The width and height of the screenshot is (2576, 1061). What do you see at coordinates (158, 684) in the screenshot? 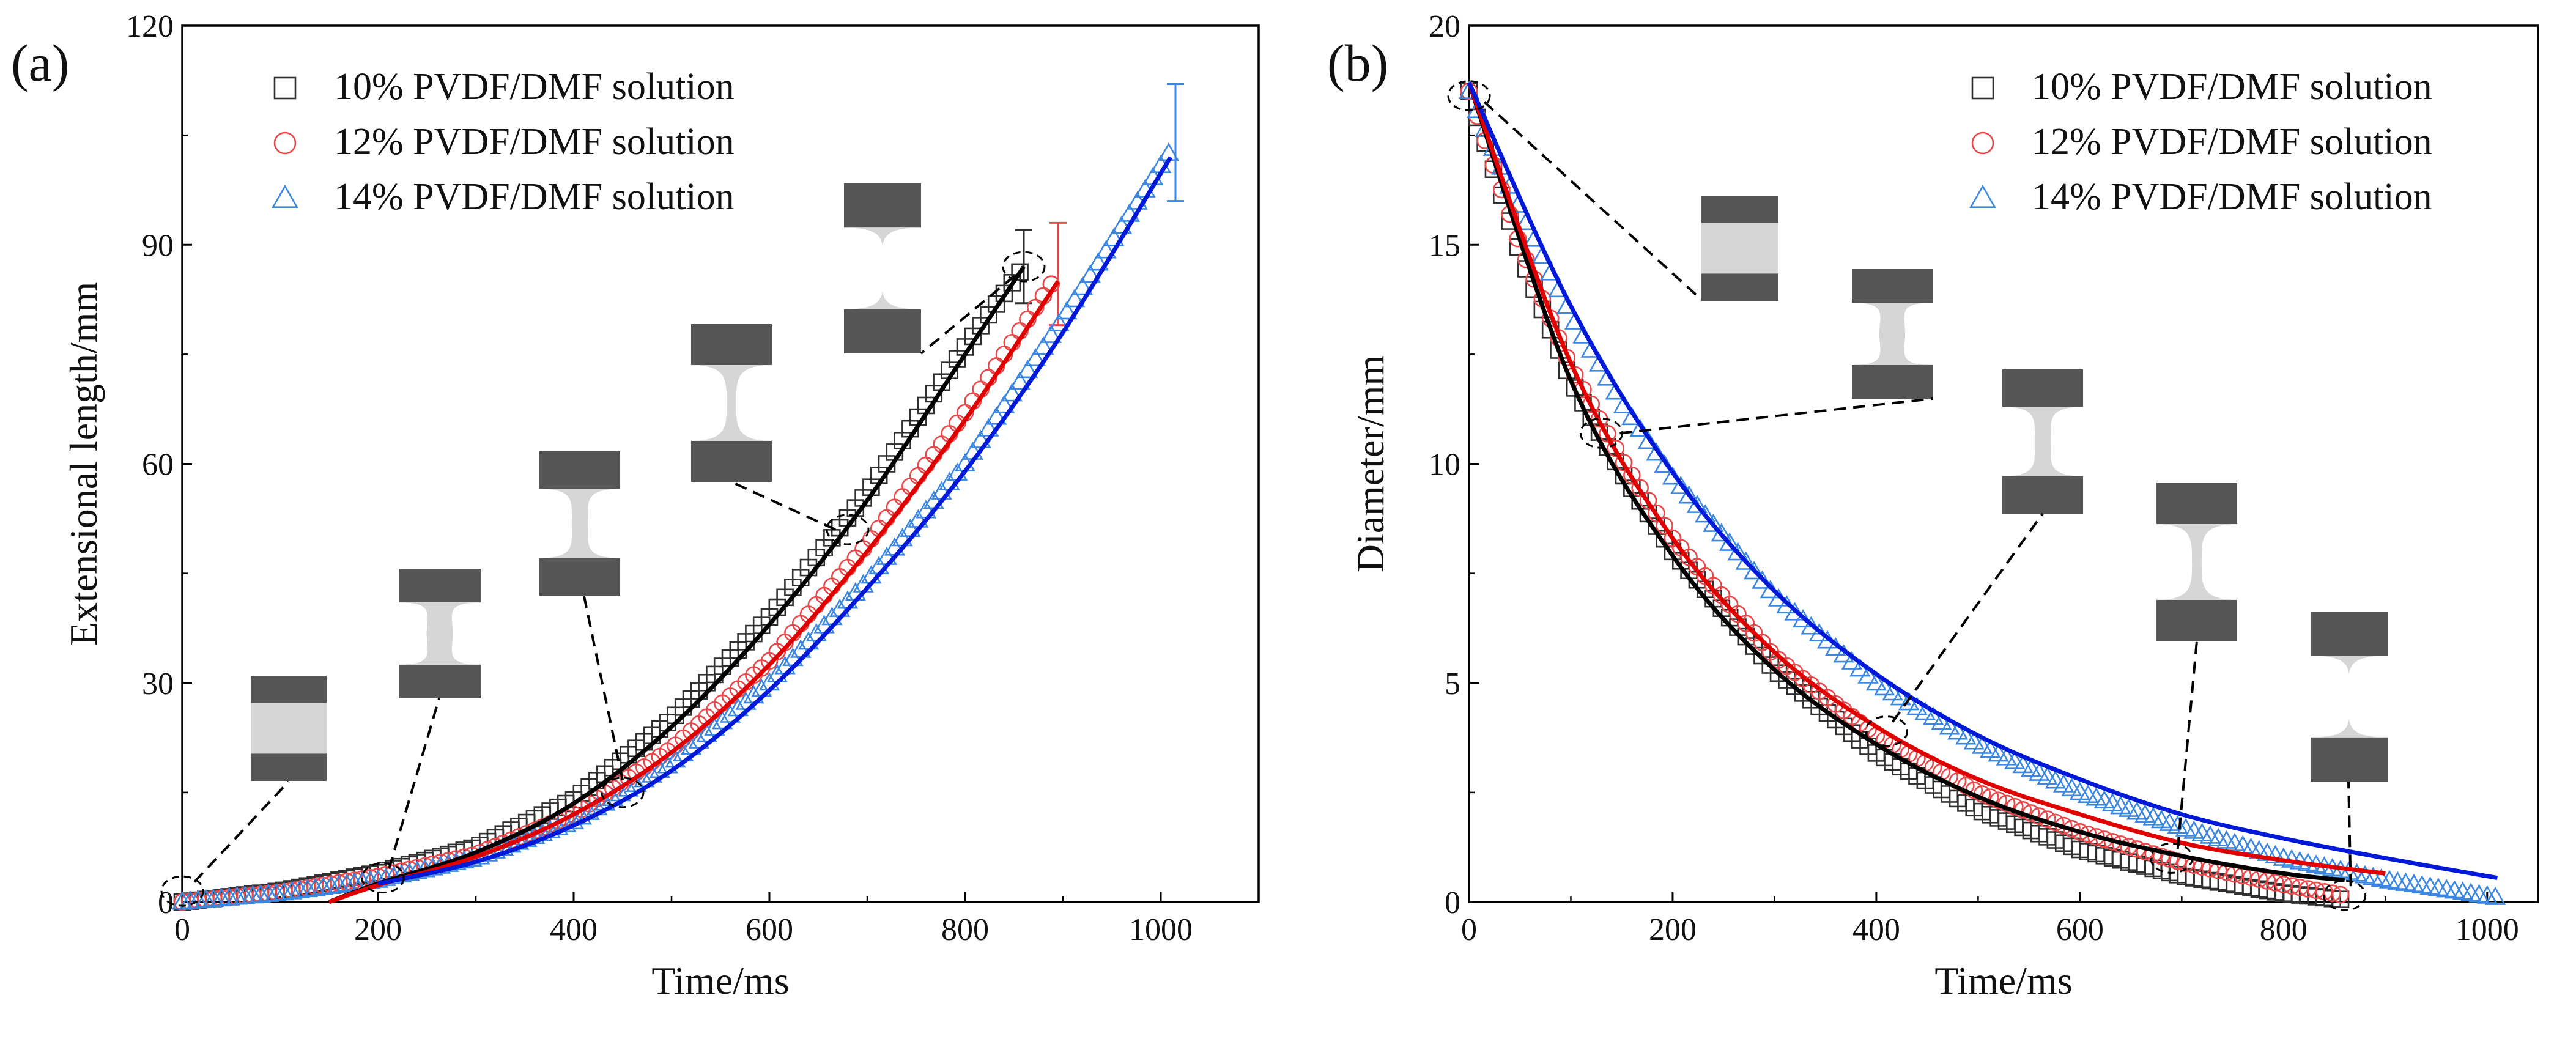
I see `y-tick-label: 30` at bounding box center [158, 684].